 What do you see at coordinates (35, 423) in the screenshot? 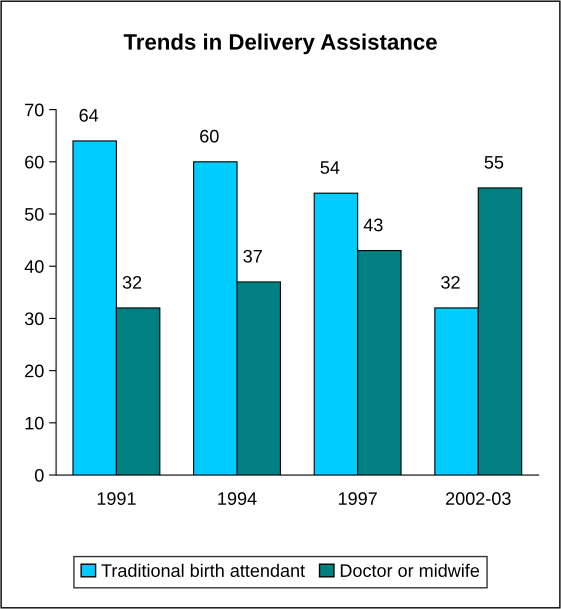
I see `y-tick-label: 10` at bounding box center [35, 423].